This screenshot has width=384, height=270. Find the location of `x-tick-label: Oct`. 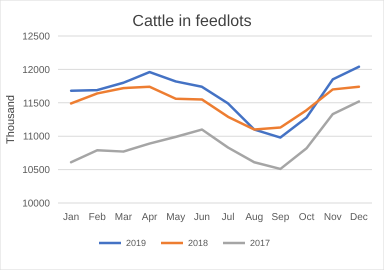

x-tick-label: Oct is located at coordinates (306, 217).